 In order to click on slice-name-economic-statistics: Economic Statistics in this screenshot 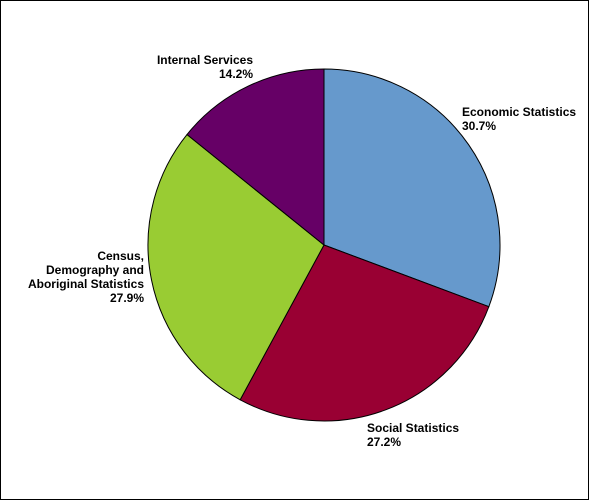, I will do `click(519, 112)`.